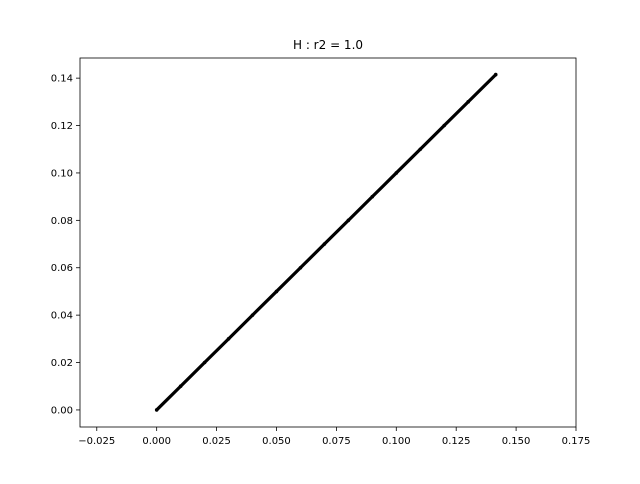 The image size is (640, 484). Describe the element at coordinates (62, 79) in the screenshot. I see `y-tick-label: 0.14` at that location.